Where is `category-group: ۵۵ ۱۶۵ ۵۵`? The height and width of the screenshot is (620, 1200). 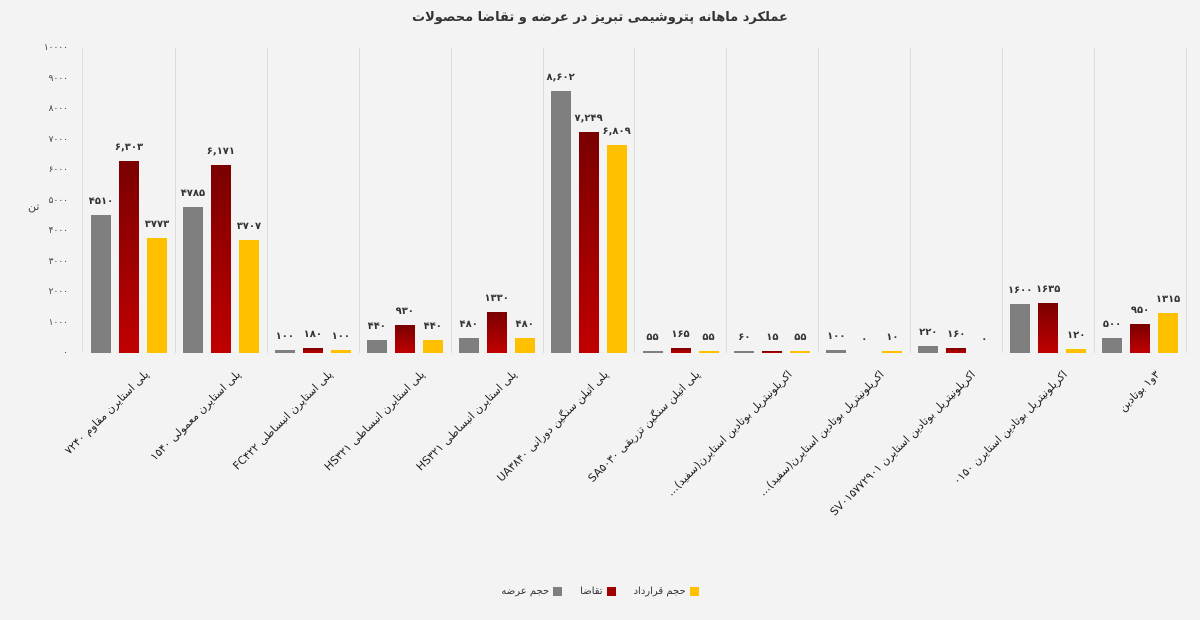
category-group: ۵۵ ۱۶۵ ۵۵ is located at coordinates (681, 200).